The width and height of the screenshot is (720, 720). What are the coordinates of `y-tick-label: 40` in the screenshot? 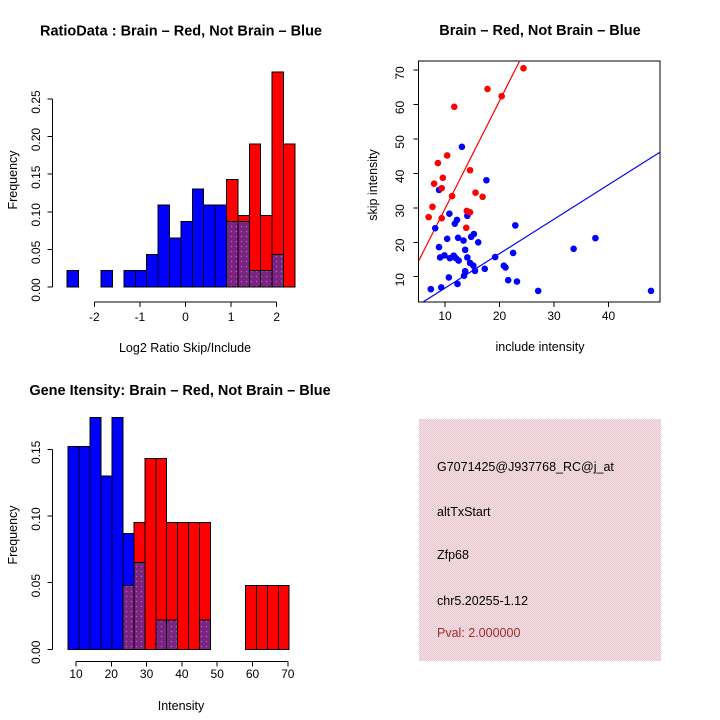 It's located at (400, 176).